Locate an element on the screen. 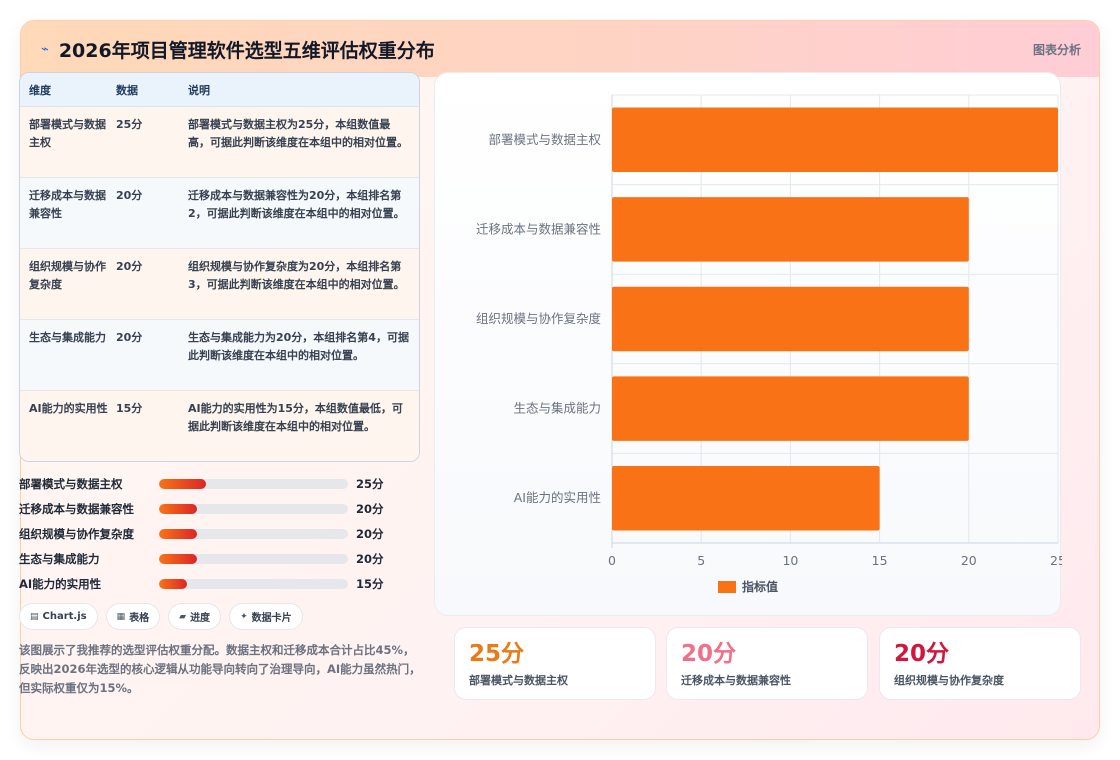 The width and height of the screenshot is (1120, 760). progress-row: AI能力的实用性 15分 is located at coordinates (219, 583).